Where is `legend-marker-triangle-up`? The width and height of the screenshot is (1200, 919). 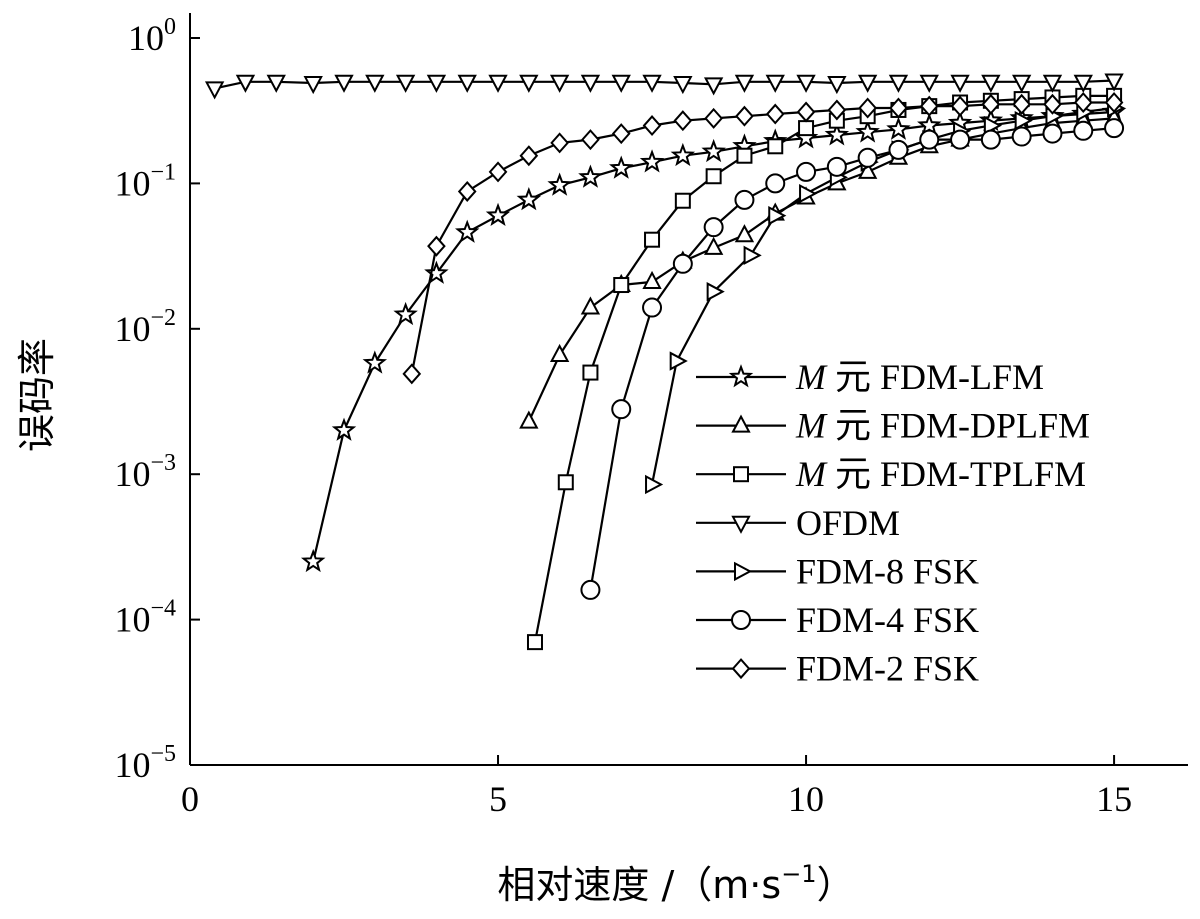 legend-marker-triangle-up is located at coordinates (741, 423).